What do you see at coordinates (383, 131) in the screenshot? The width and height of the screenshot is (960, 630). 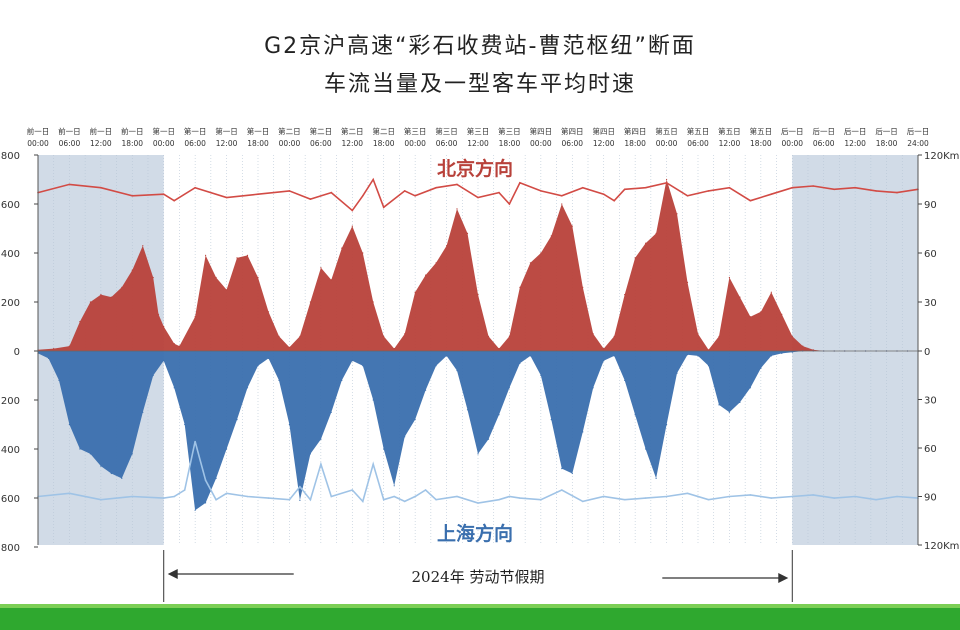 I see `x-tick-day: 第二日` at bounding box center [383, 131].